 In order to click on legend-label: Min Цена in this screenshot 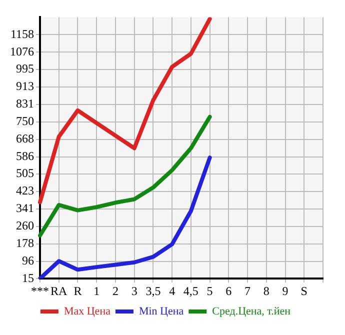, I will do `click(161, 311)`.